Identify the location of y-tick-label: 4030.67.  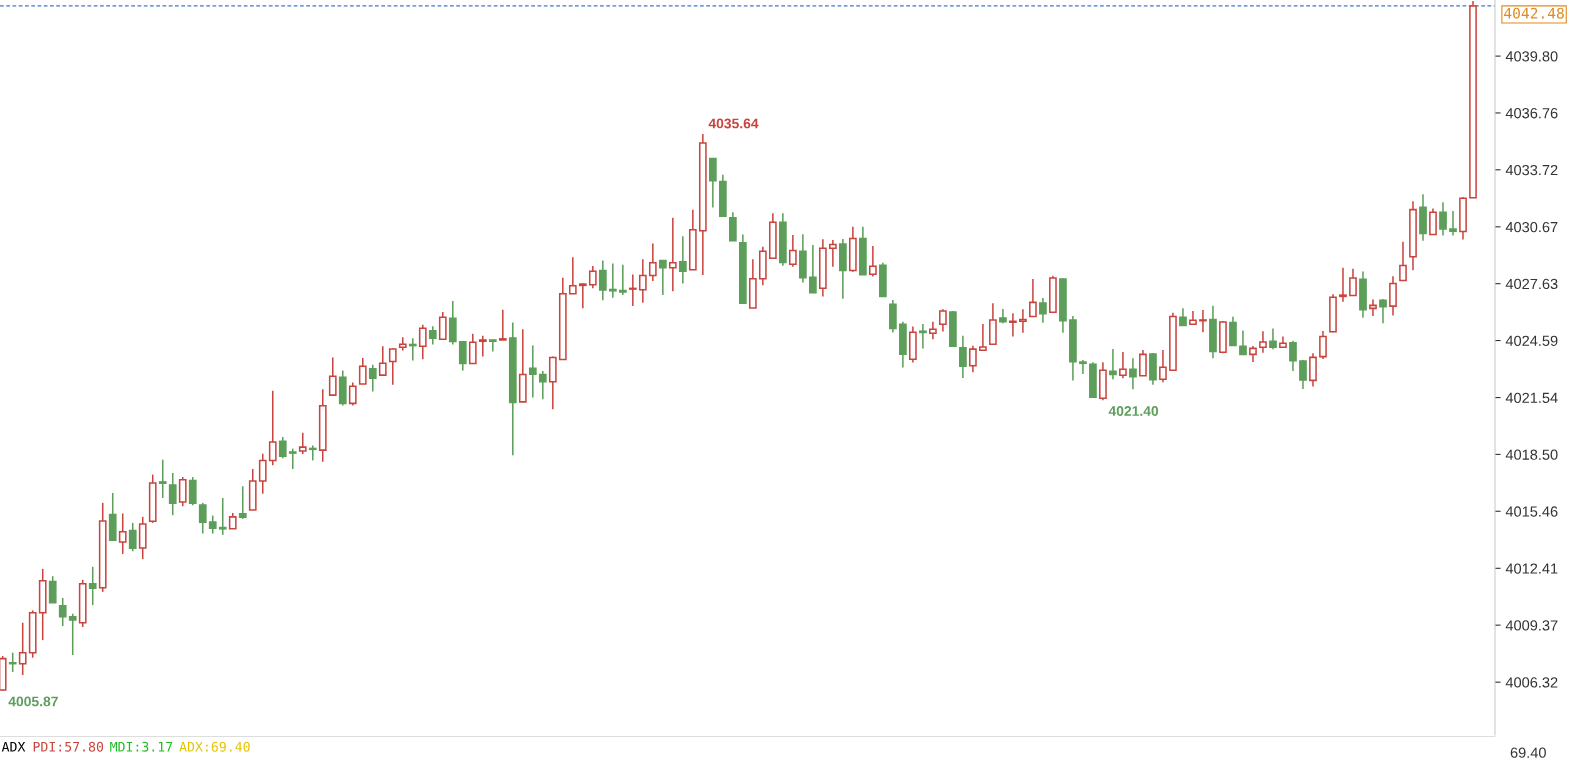
(1531, 227).